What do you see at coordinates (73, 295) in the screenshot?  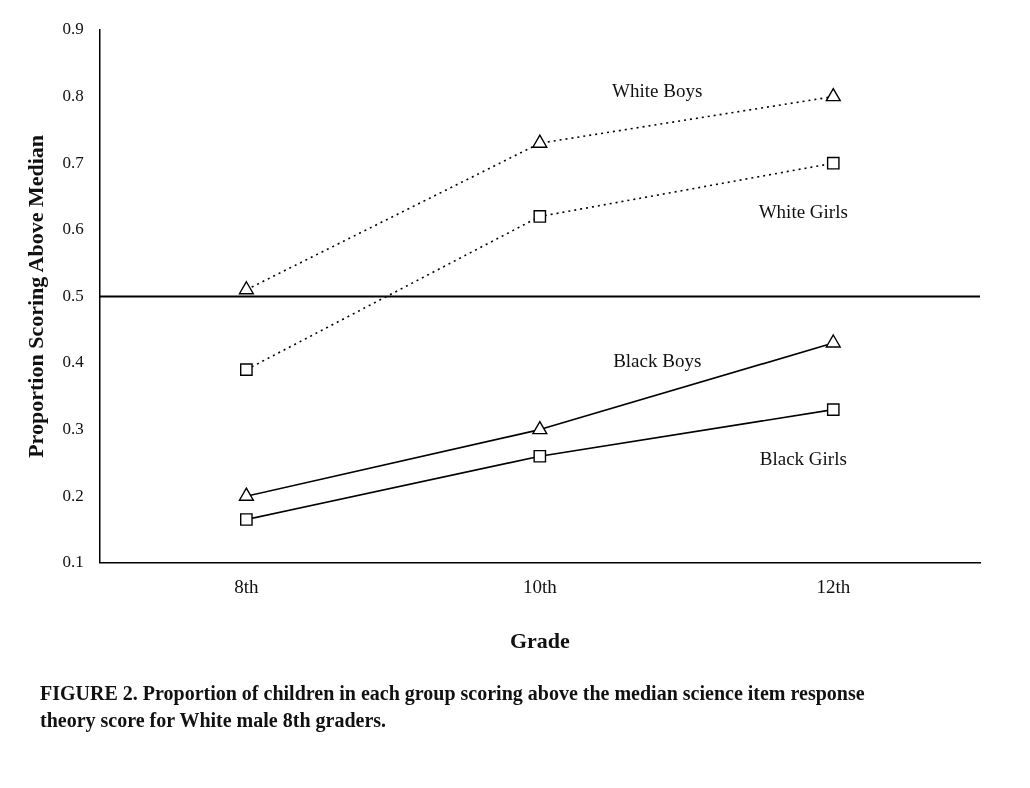 I see `y-tick-label: 0.5` at bounding box center [73, 295].